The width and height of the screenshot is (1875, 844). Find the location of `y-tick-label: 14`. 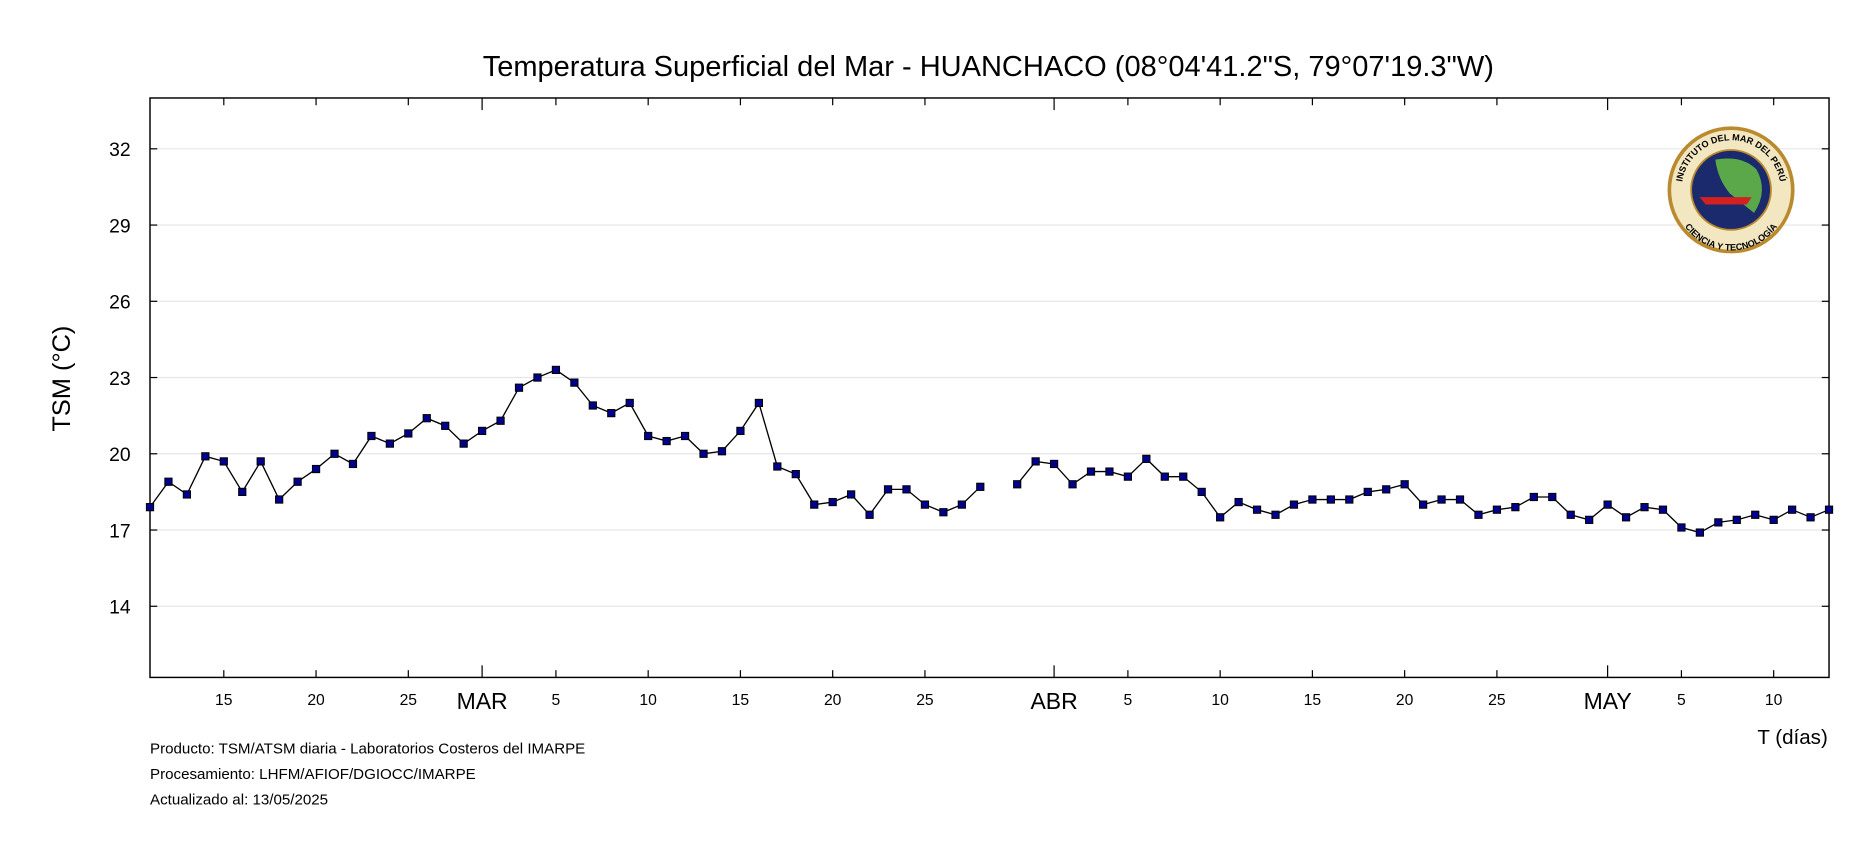

y-tick-label: 14 is located at coordinates (120, 608).